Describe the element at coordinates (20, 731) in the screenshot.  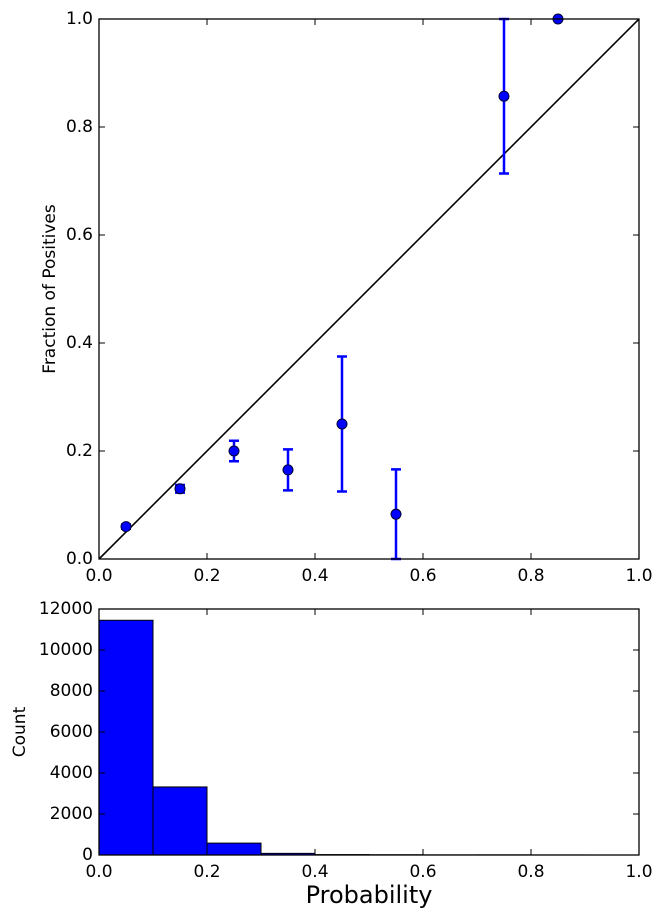
I see `y-axis-label: Count` at that location.